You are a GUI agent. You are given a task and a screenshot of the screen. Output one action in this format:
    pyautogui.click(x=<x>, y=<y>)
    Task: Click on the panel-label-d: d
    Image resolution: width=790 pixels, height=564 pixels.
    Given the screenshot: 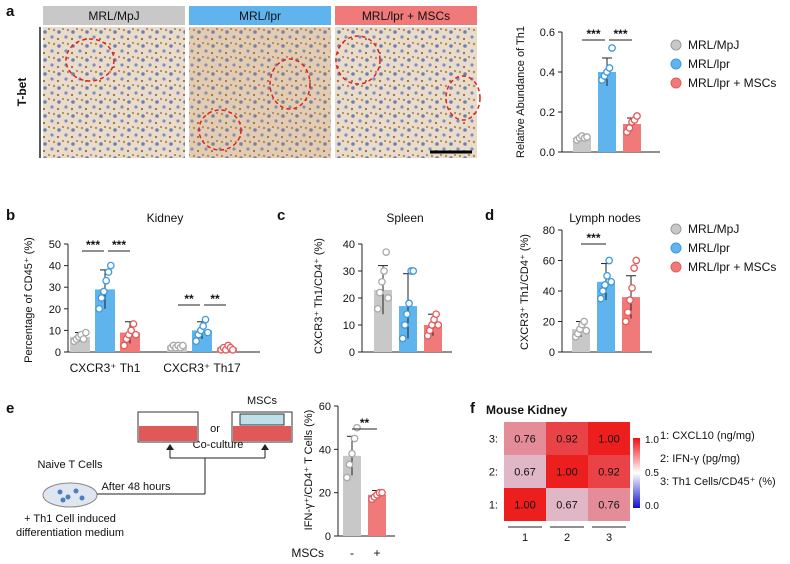 What is the action you would take?
    pyautogui.click(x=489, y=215)
    